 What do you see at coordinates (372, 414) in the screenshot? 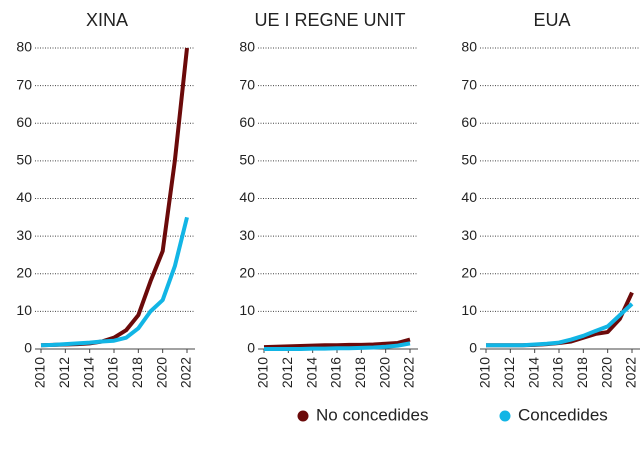
I see `legend-label: No concedides` at bounding box center [372, 414].